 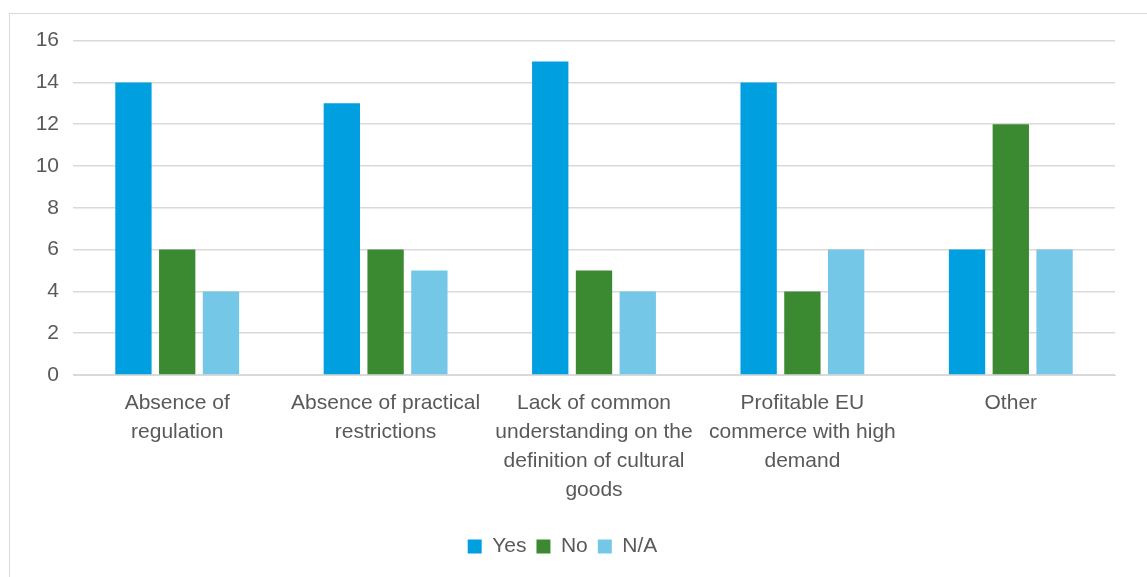 I want to click on y-tick-label: 2, so click(x=53, y=331).